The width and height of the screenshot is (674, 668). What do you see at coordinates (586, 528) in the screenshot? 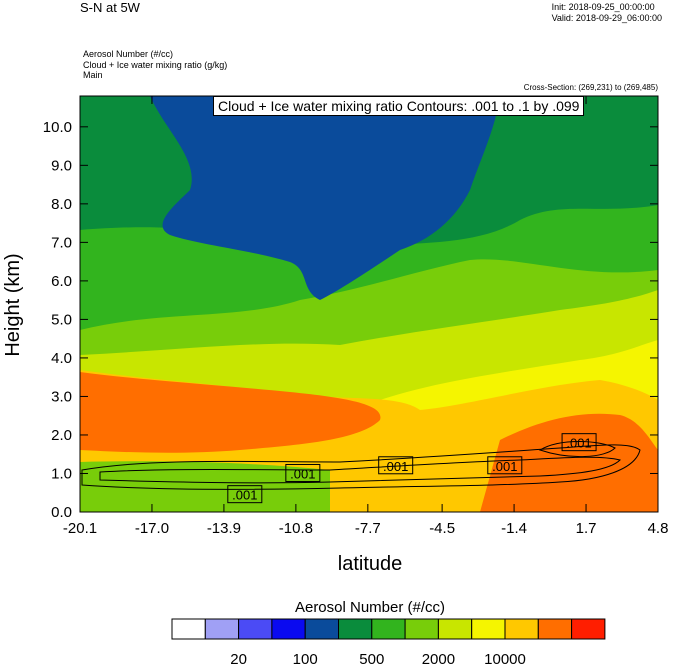
I see `x-tick-label: 1.7` at bounding box center [586, 528].